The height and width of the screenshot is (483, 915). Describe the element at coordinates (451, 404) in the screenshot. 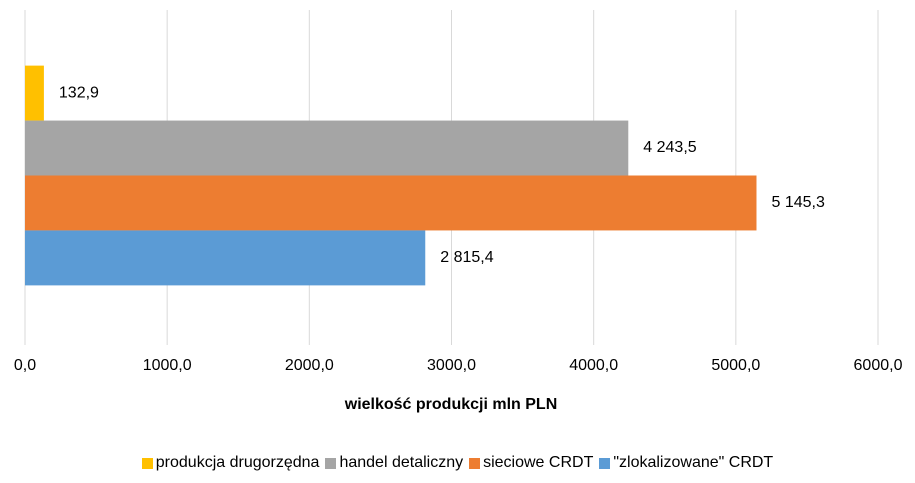

I see `x-axis-title: wielkość produkcji mln PLN` at that location.